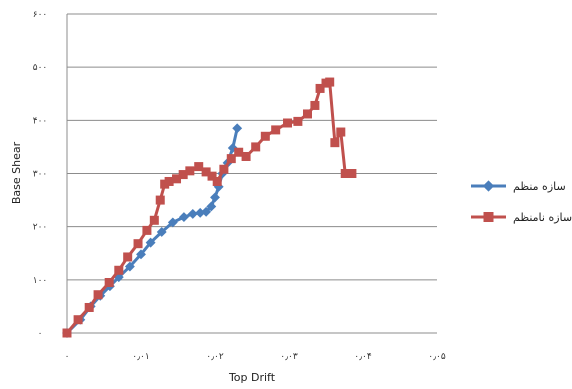 The height and width of the screenshot is (389, 572). Describe the element at coordinates (363, 357) in the screenshot. I see `x-tick-label: ۰٫۰۴` at that location.